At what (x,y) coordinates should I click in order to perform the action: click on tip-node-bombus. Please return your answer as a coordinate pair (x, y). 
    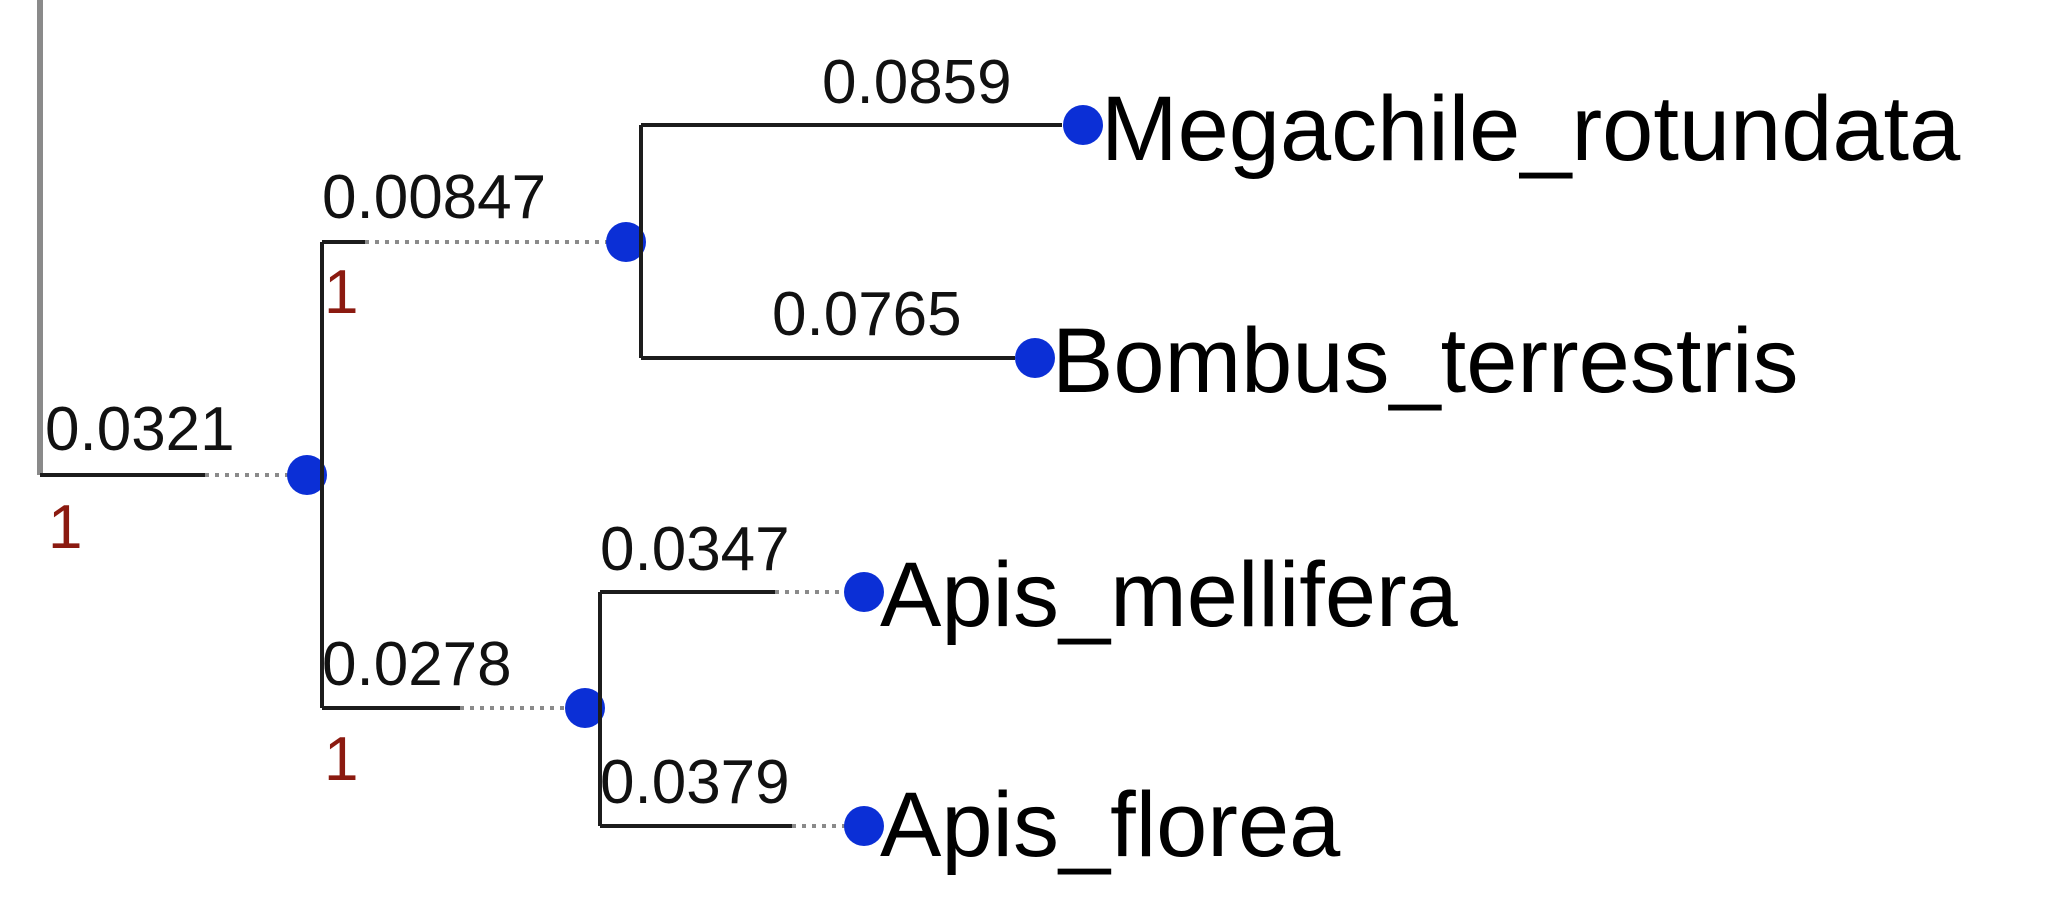
    Looking at the image, I should click on (1035, 358).